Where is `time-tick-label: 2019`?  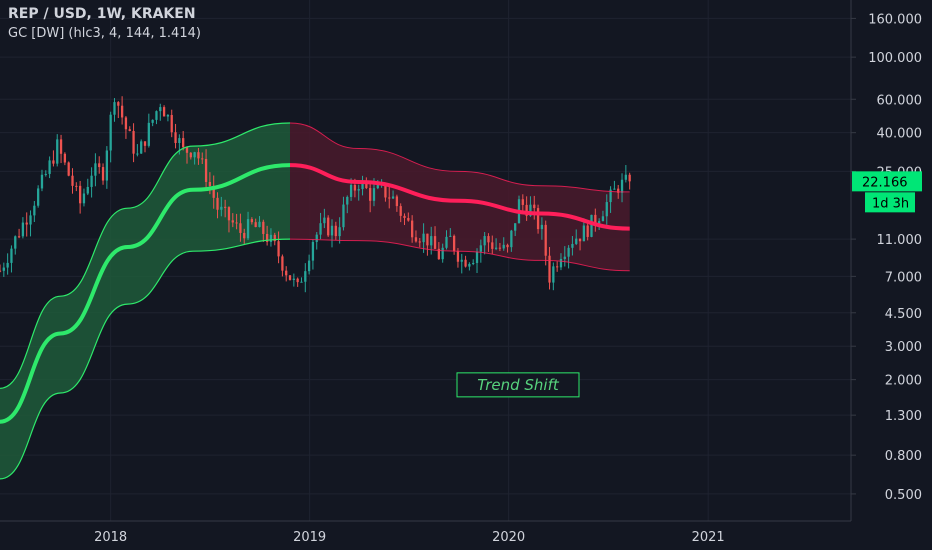
time-tick-label: 2019 is located at coordinates (309, 537).